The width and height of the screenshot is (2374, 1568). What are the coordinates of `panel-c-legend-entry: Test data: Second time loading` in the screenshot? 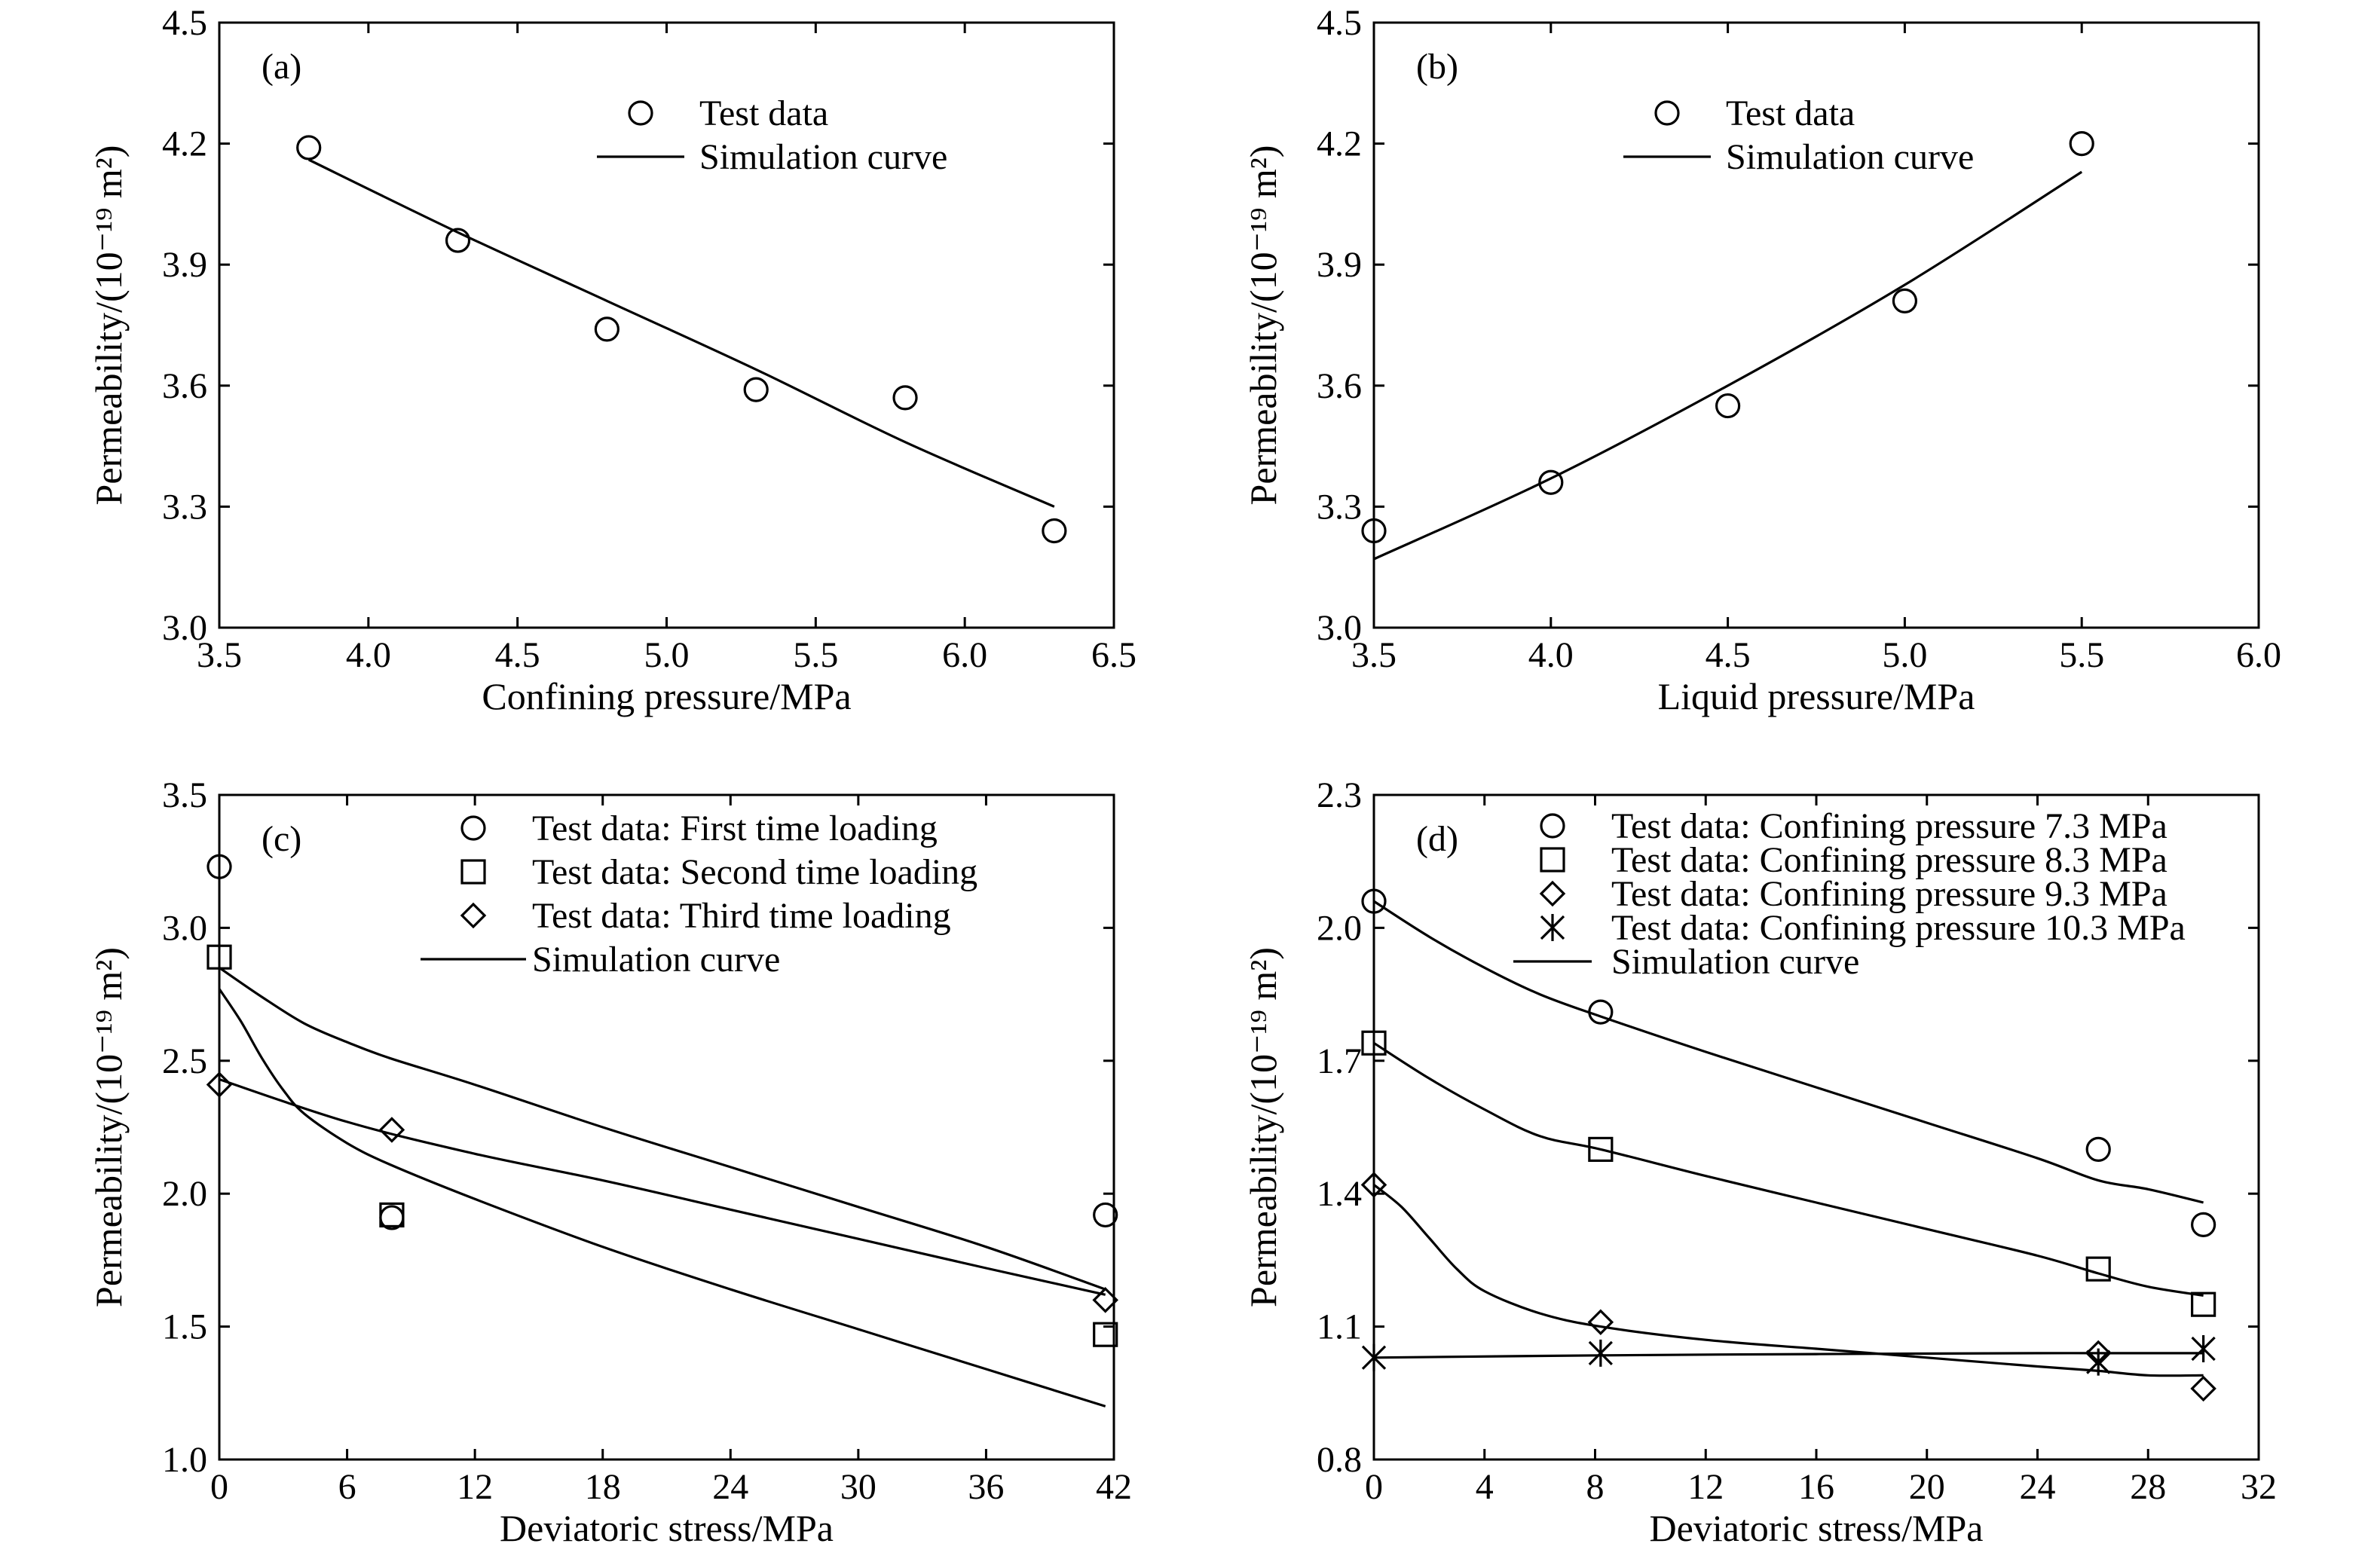 It's located at (755, 872).